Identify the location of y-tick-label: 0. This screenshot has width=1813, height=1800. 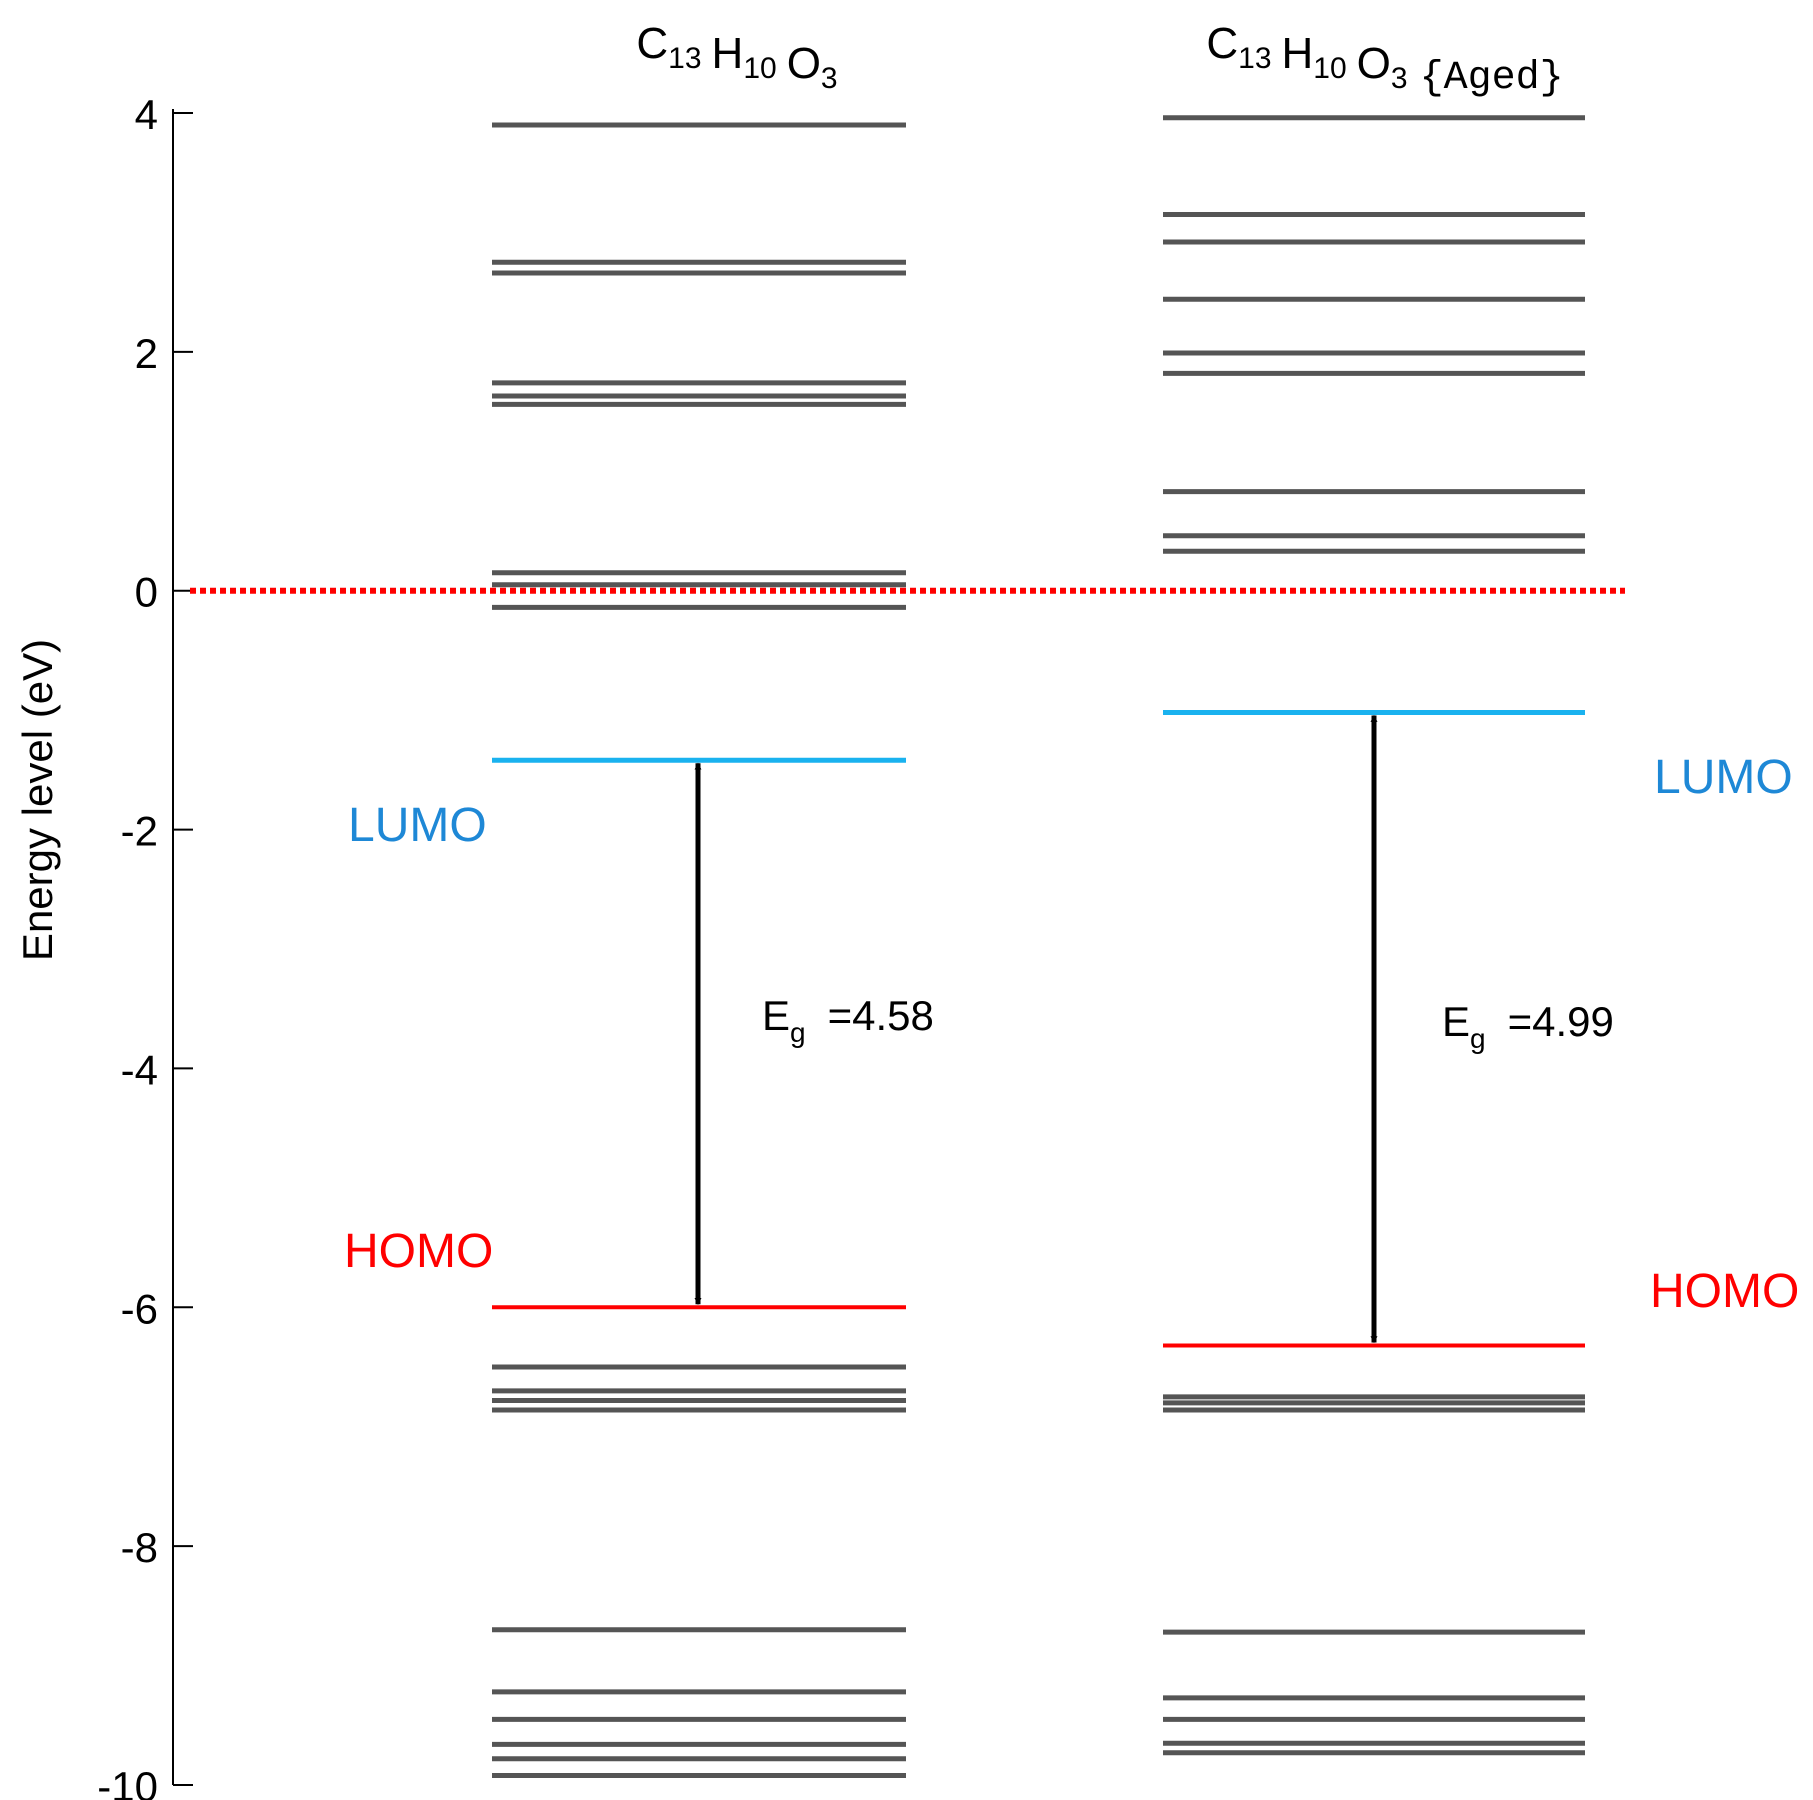
(146, 592).